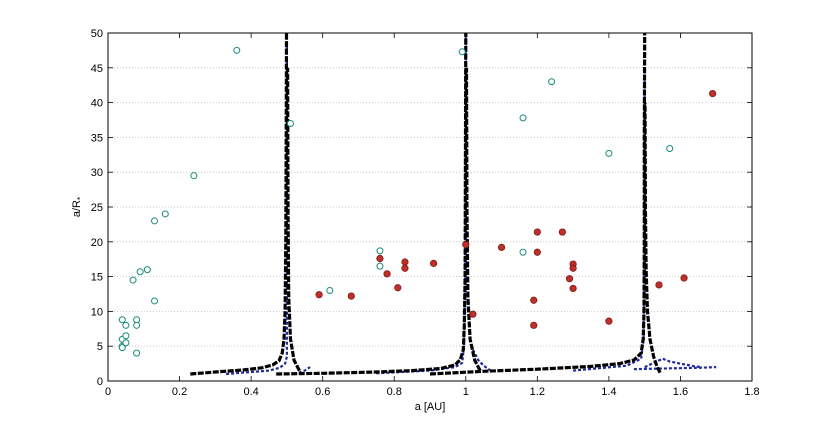 The height and width of the screenshot is (429, 830). Describe the element at coordinates (537, 392) in the screenshot. I see `x-tick-label: 1.2` at that location.